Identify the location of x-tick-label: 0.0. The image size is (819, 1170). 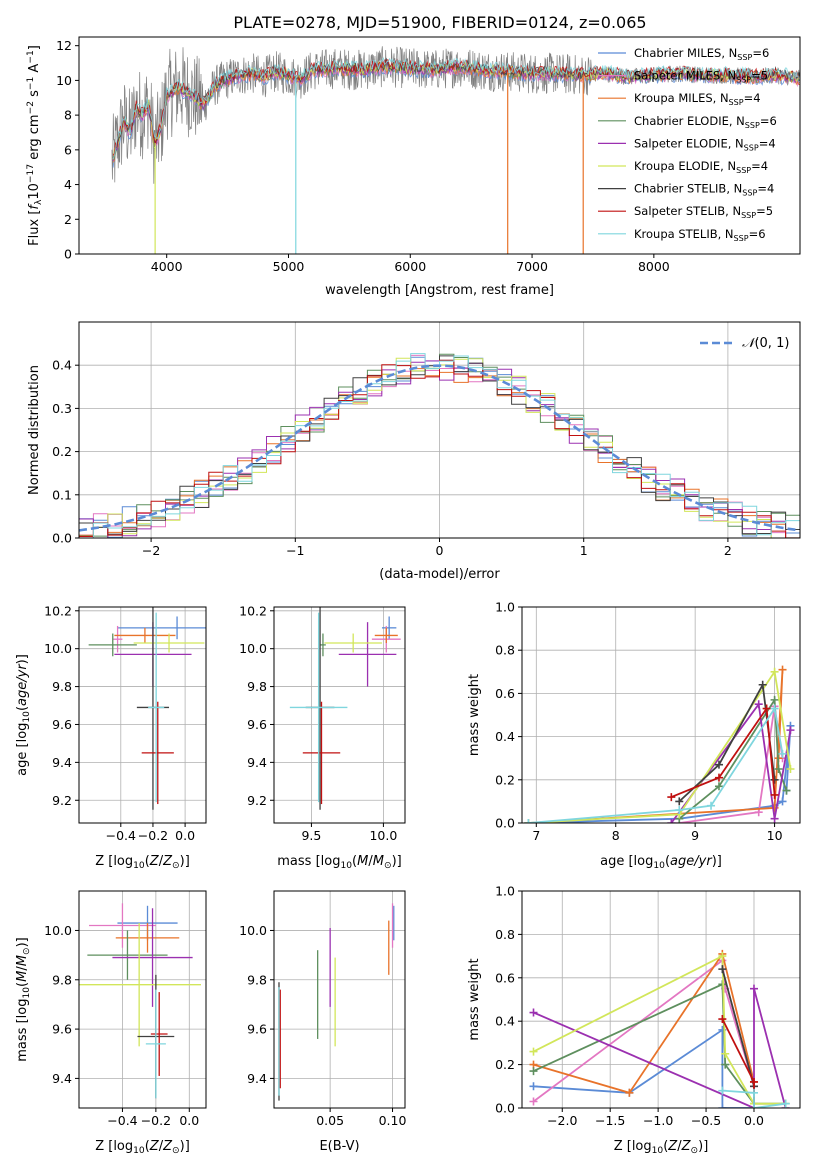
(189, 1120).